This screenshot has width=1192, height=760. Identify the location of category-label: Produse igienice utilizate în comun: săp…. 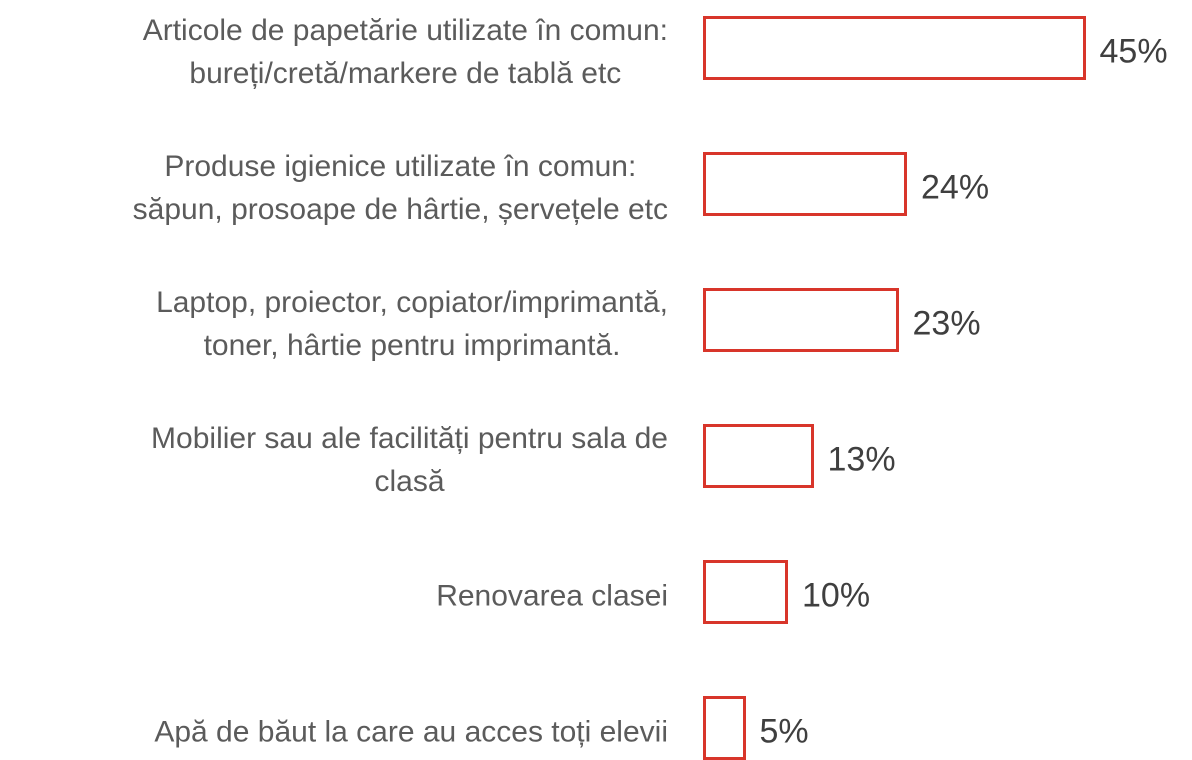
(400, 188).